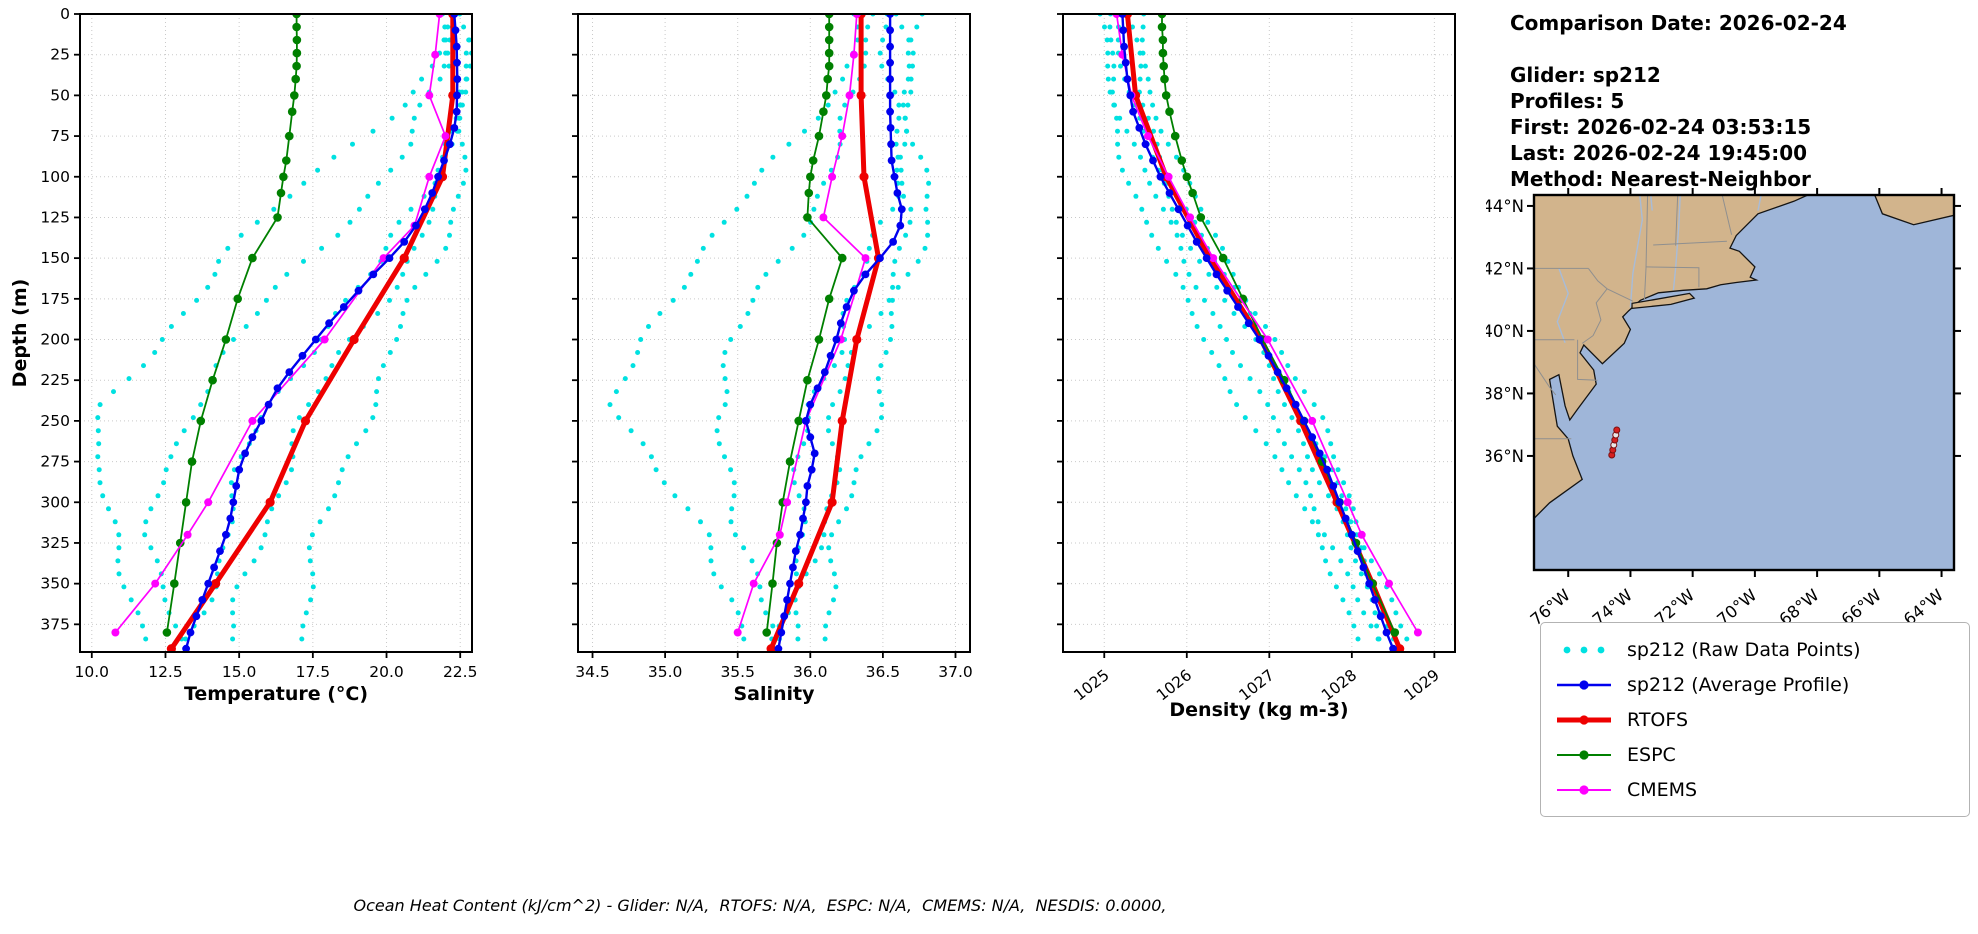  What do you see at coordinates (1651, 754) in the screenshot?
I see `legend-label: ESPC` at bounding box center [1651, 754].